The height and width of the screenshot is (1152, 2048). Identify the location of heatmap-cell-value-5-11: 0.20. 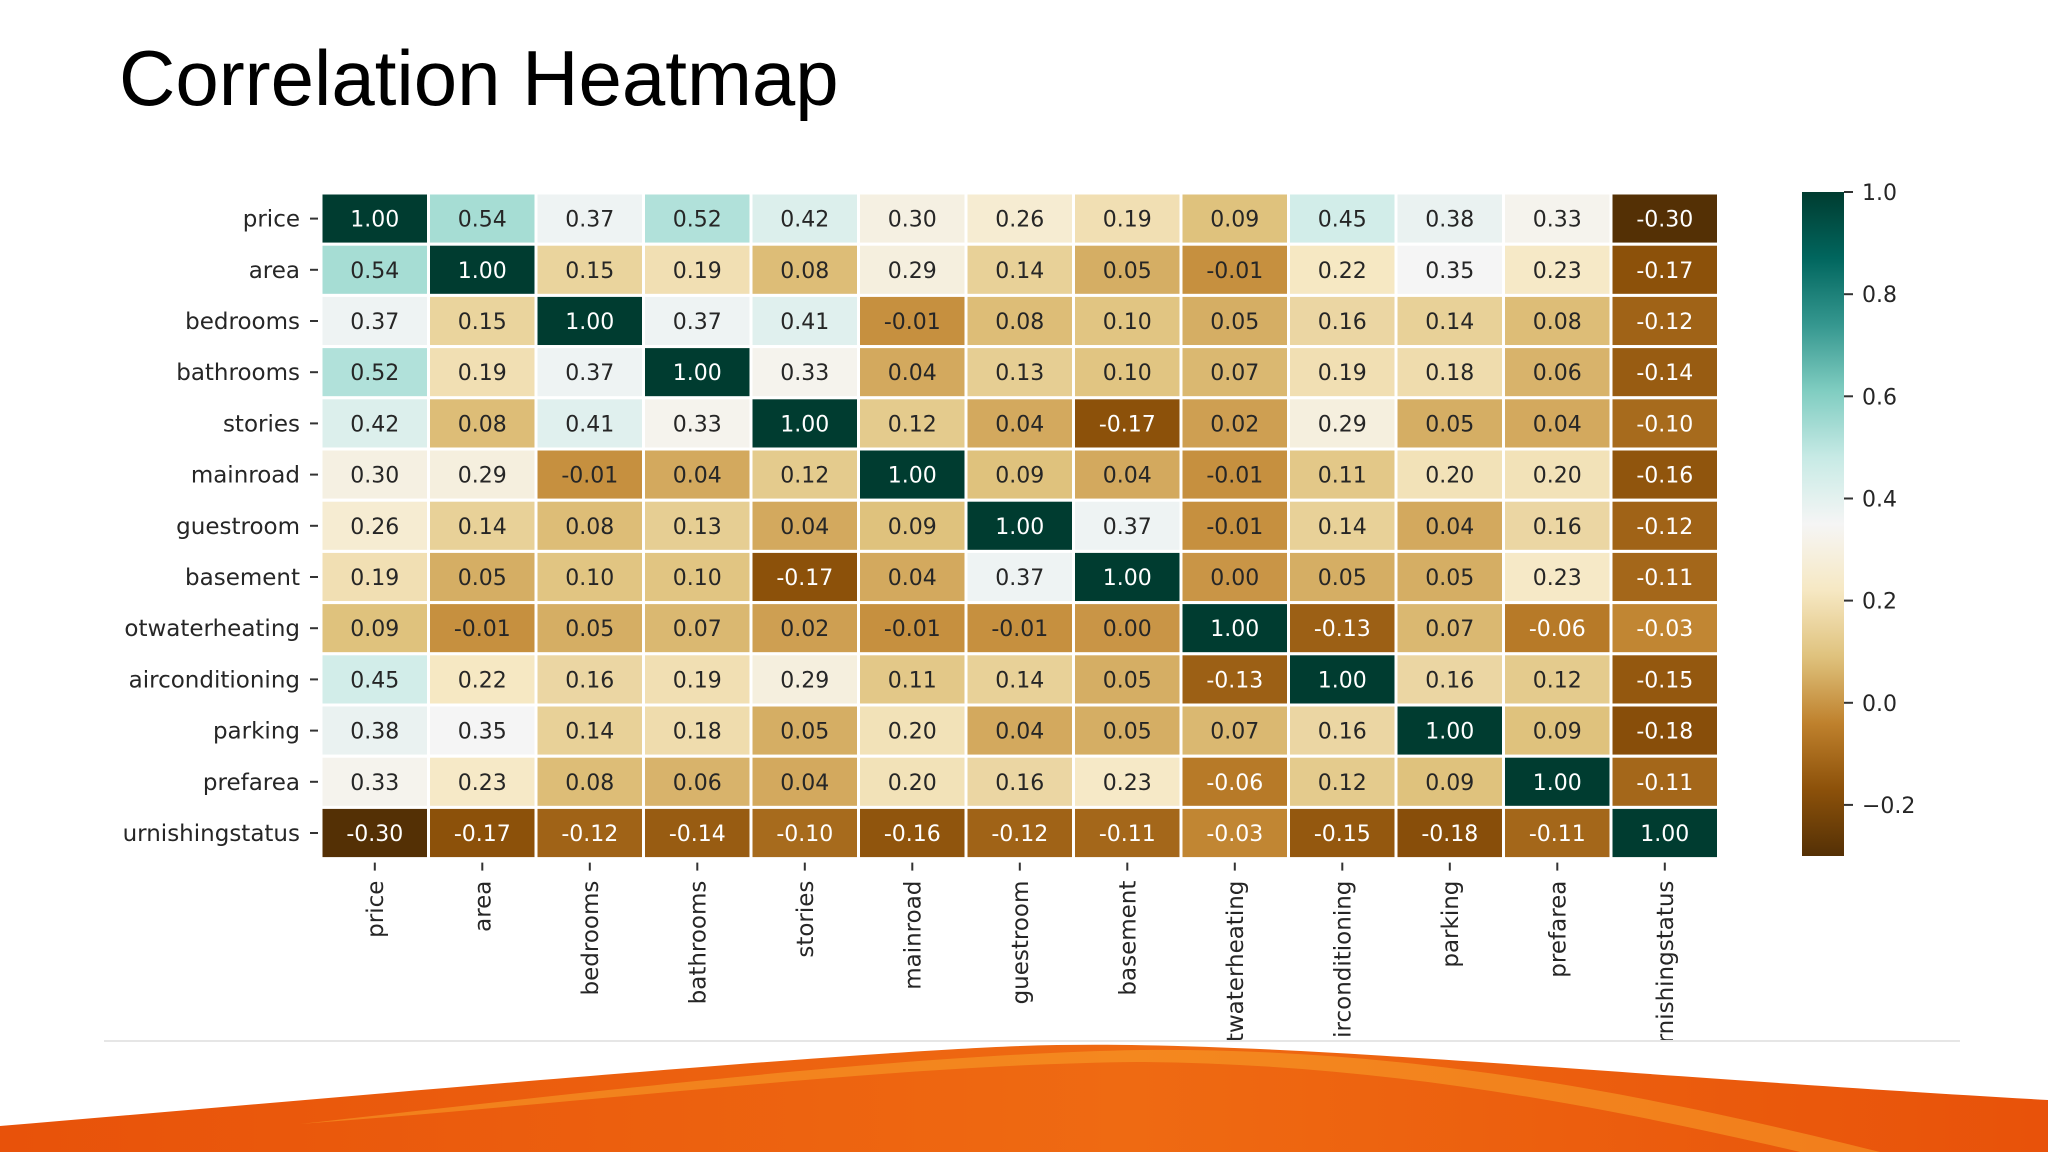
(1557, 476).